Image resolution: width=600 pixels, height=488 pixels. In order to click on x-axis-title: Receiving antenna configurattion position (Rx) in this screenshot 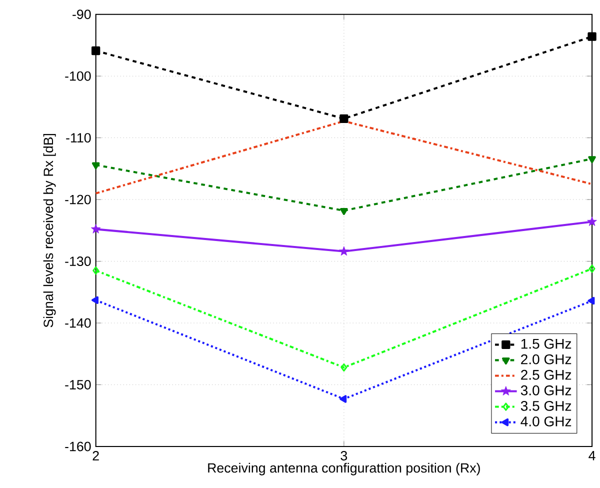, I will do `click(344, 469)`.